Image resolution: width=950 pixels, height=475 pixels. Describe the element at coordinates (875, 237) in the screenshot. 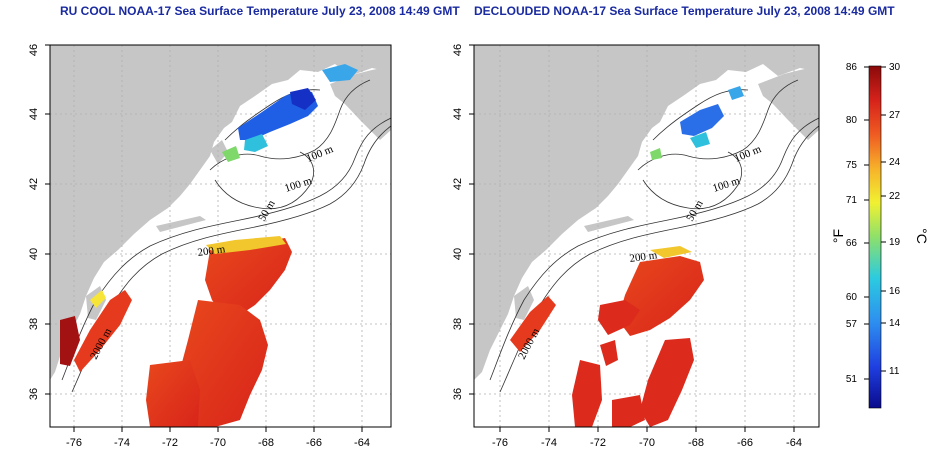

I see `colorbar-gradient` at that location.